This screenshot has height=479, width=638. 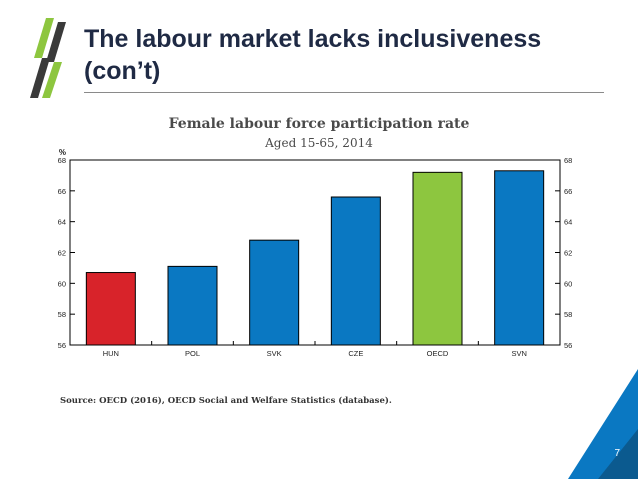 I want to click on y-tick-label-right: 66, so click(x=568, y=191).